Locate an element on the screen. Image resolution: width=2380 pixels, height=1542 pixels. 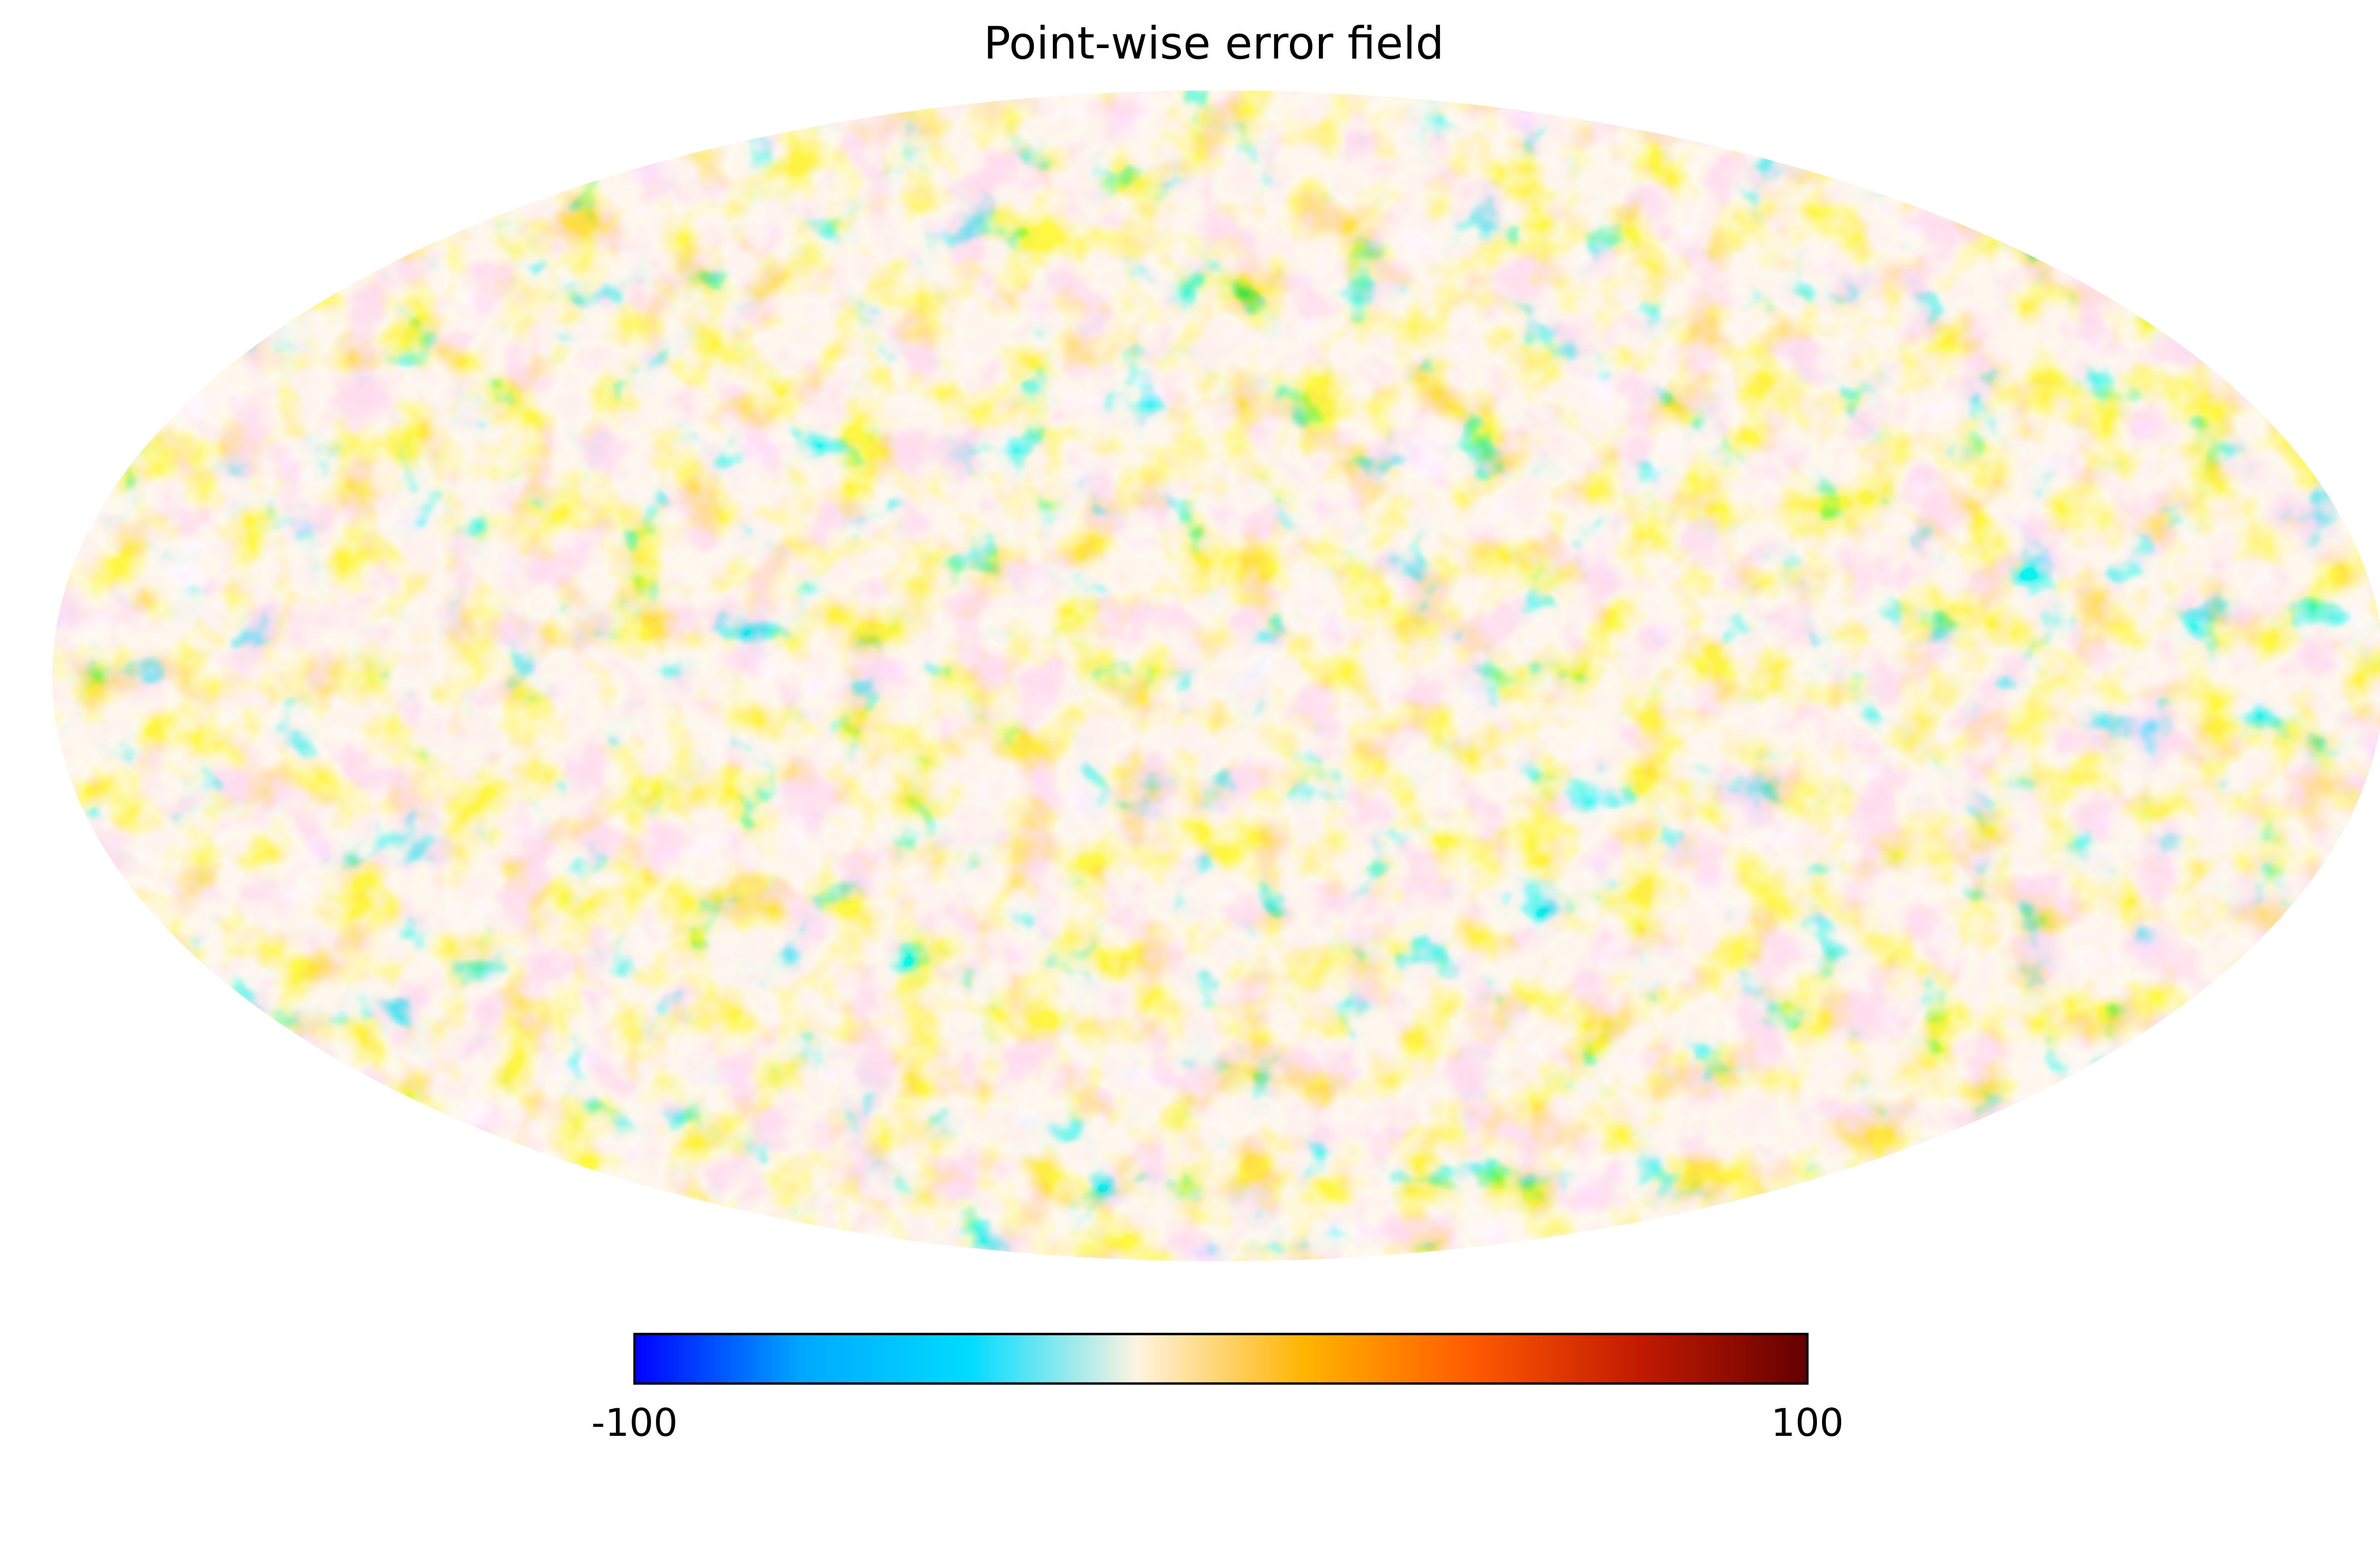
colorbar-svg is located at coordinates (1221, 1359).